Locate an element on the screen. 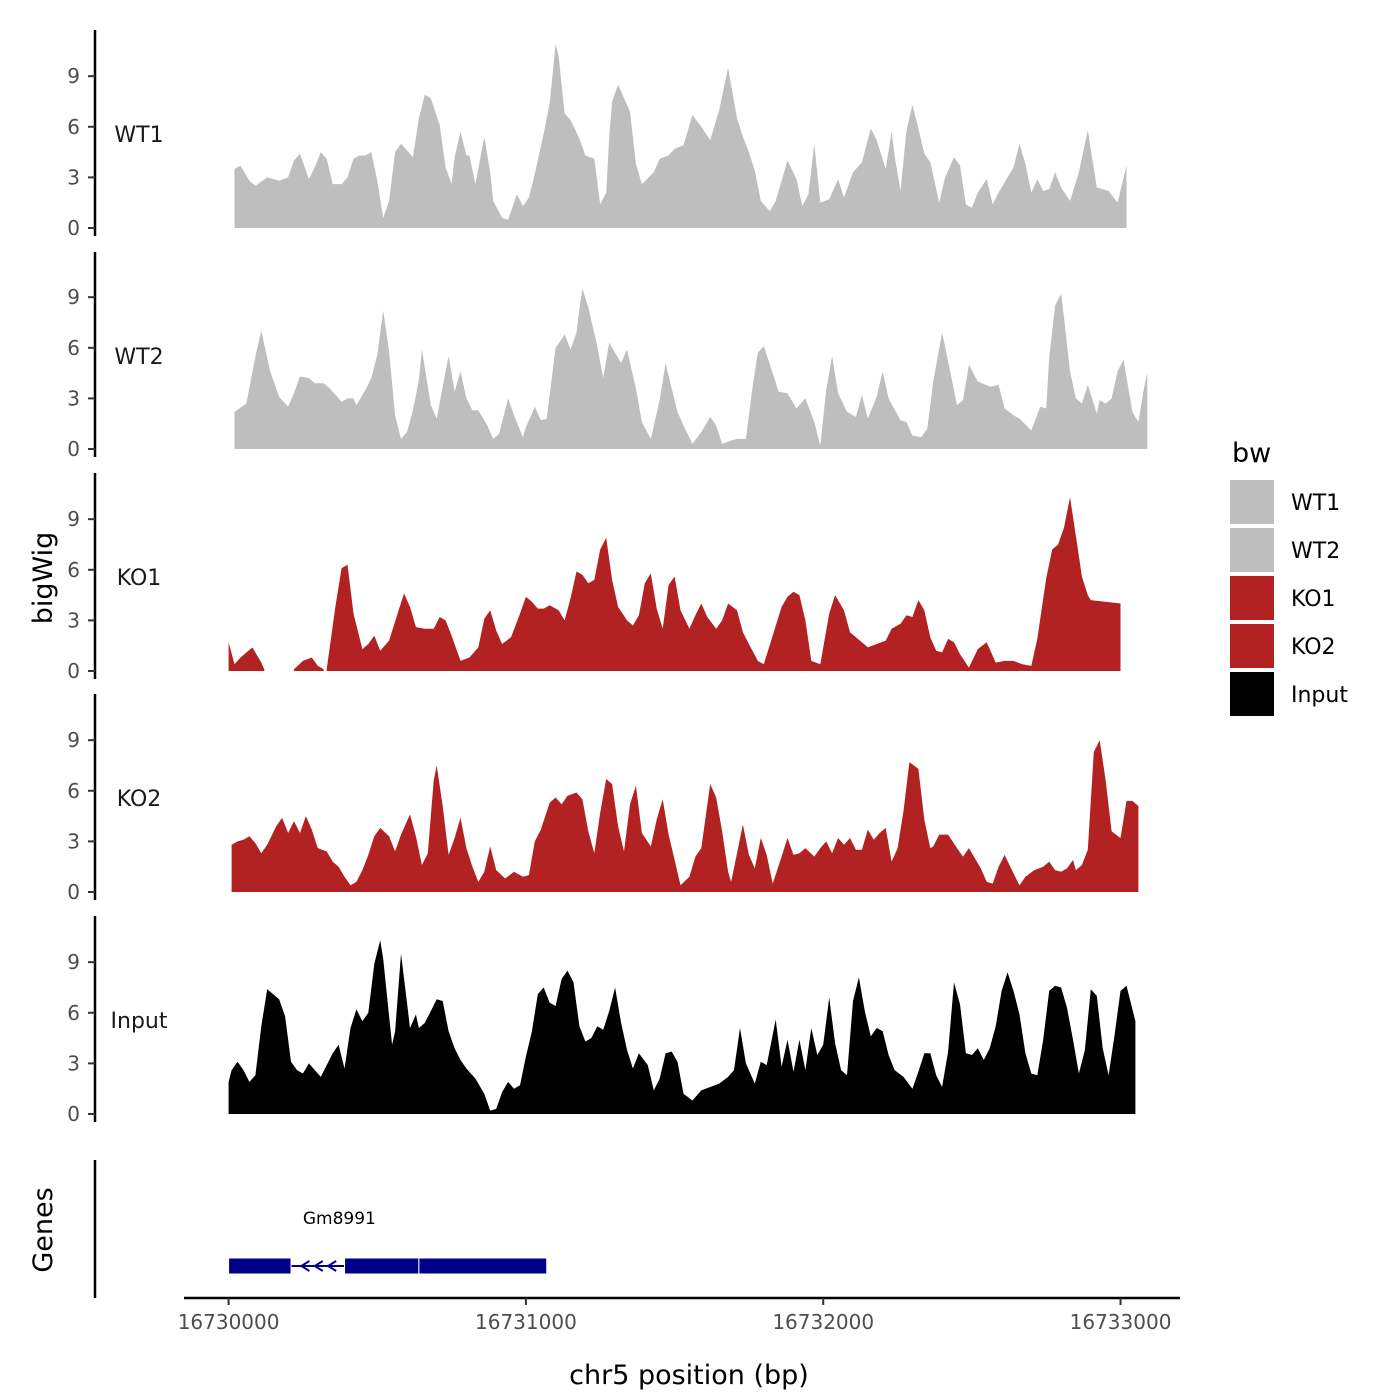  gene-name-label: Gm8991 is located at coordinates (339, 1219).